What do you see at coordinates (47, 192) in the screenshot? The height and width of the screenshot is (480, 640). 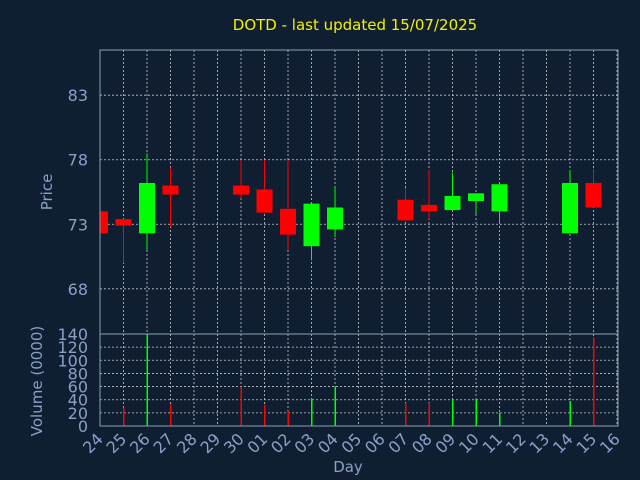 I see `price-axis-label: Price` at bounding box center [47, 192].